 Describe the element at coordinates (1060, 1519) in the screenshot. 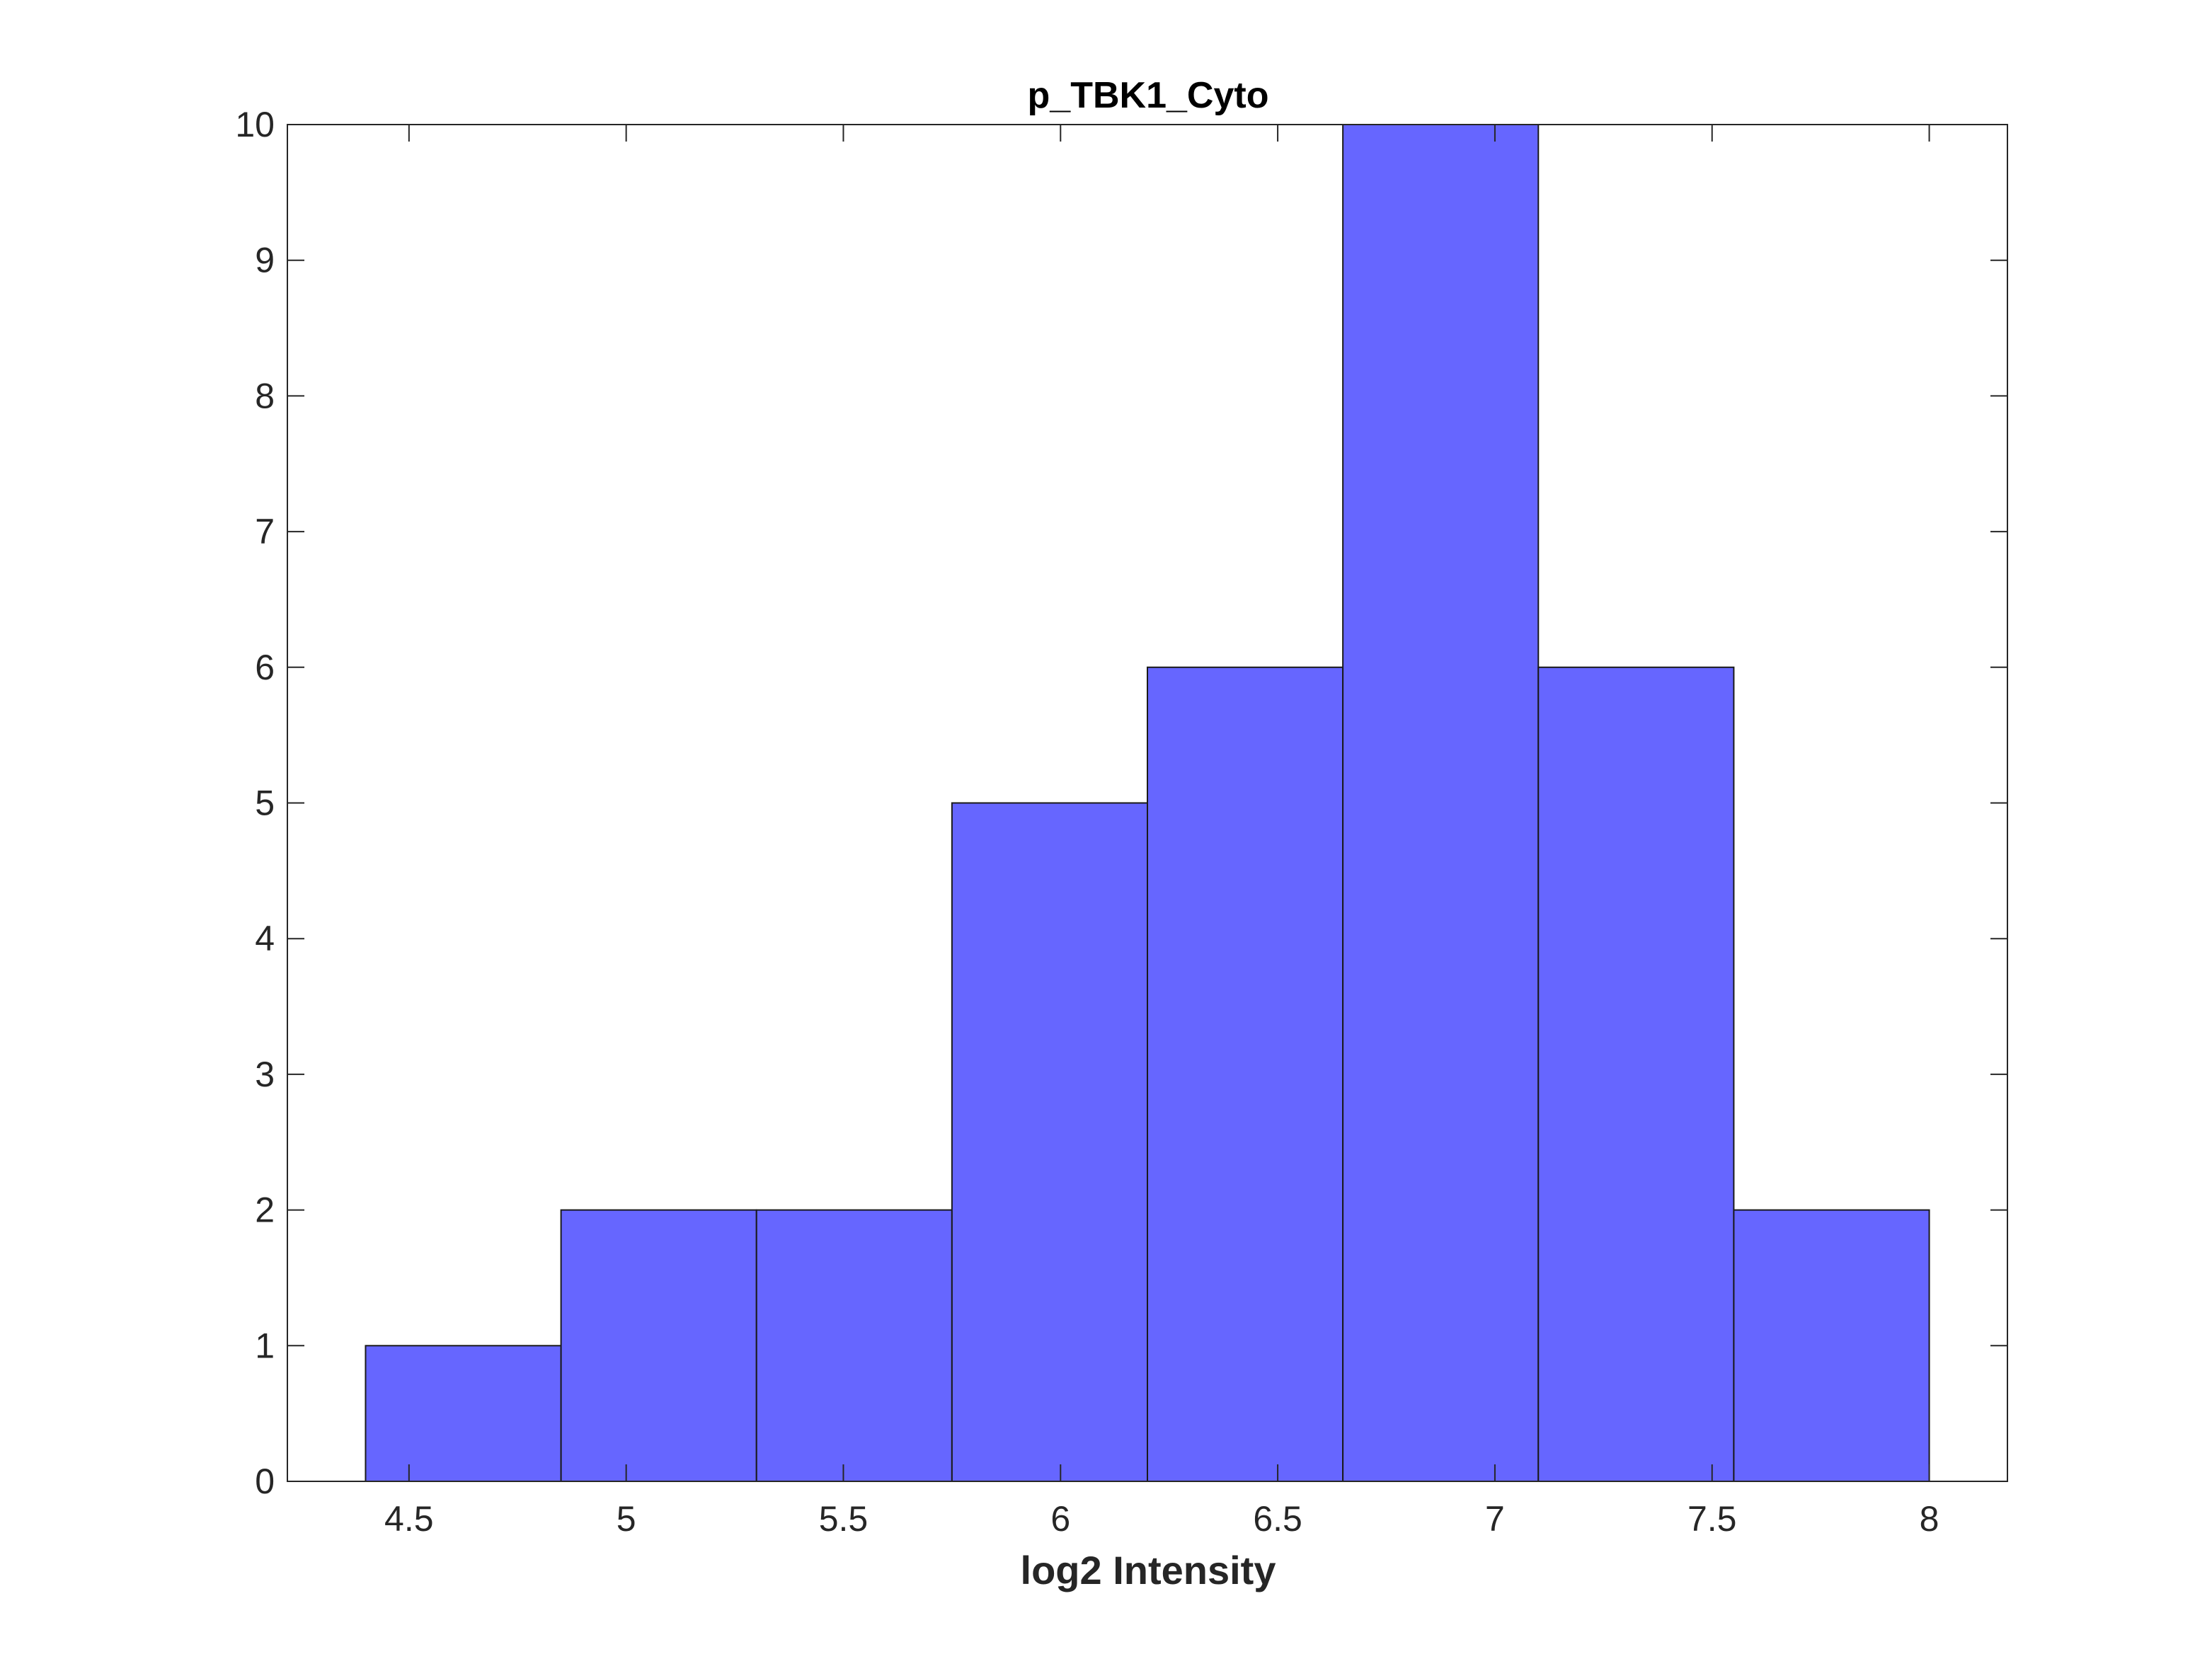

I see `x-tick-label-4: 6` at that location.